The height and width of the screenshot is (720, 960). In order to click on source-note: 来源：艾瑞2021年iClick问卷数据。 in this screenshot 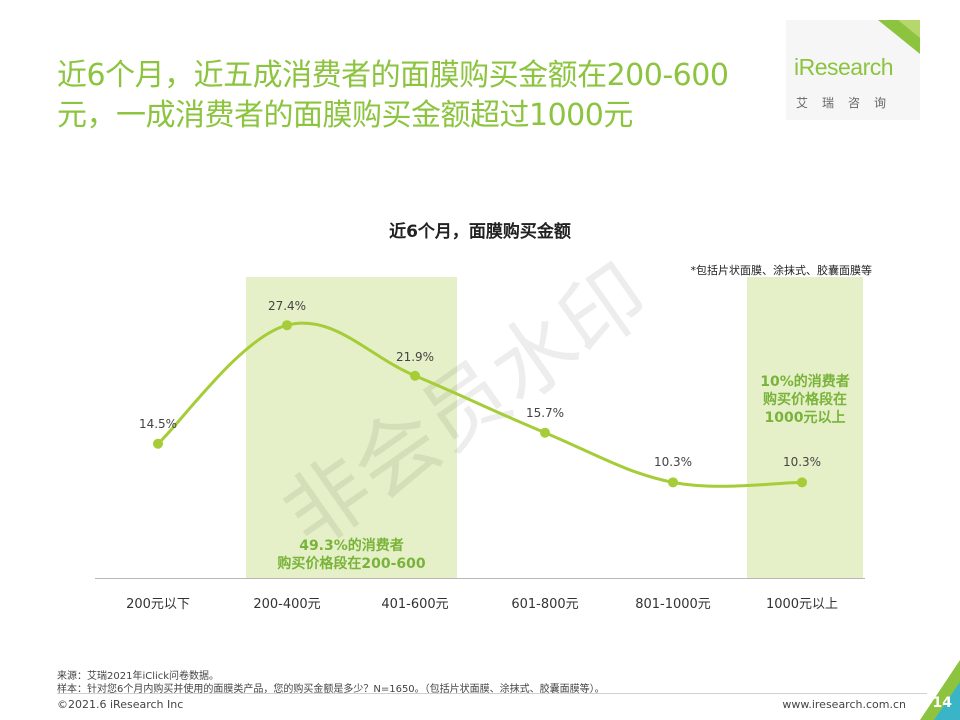, I will do `click(138, 676)`.